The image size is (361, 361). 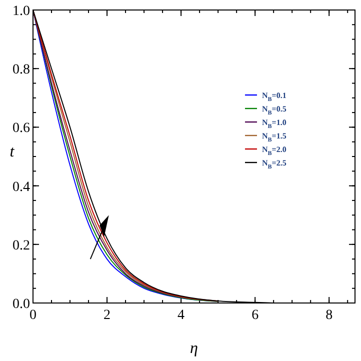 What do you see at coordinates (33, 315) in the screenshot?
I see `x-tick-label: 0` at bounding box center [33, 315].